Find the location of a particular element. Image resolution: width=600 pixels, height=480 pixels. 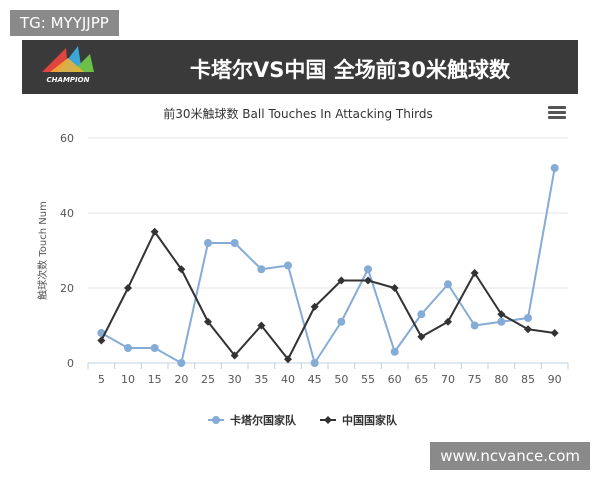

channel-tag: TG: MYYJJPP is located at coordinates (64, 23).